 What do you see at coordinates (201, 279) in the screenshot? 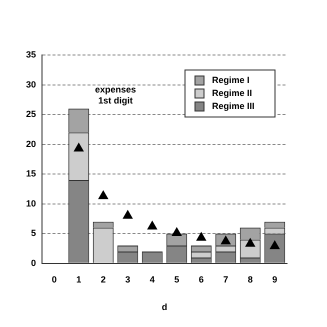
I see `x-tick-label: 6` at bounding box center [201, 279].